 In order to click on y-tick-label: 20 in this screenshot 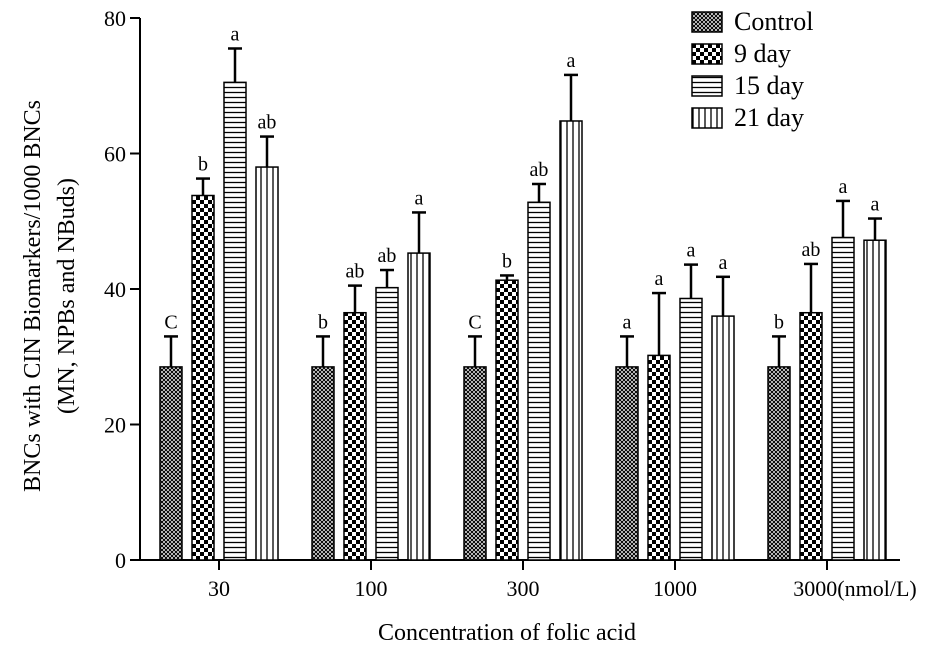, I will do `click(115, 425)`.